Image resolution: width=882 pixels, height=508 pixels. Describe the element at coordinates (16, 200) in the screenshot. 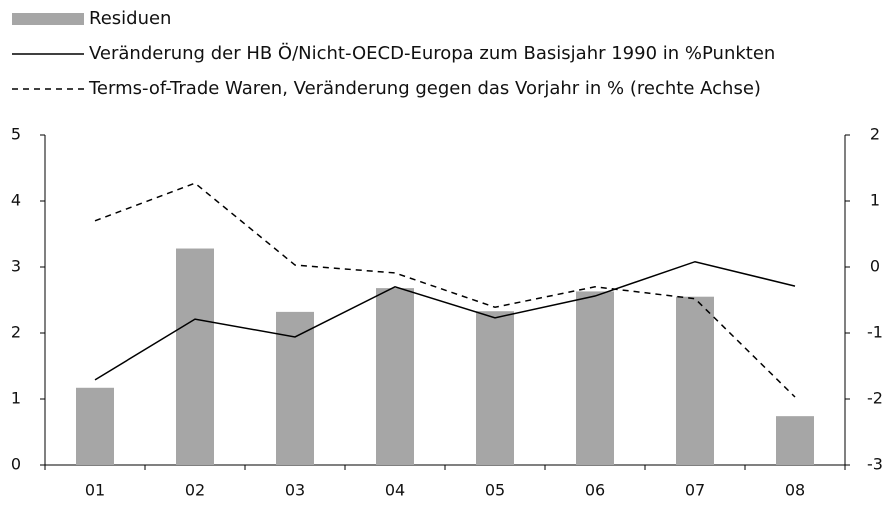

I see `y-tick-label: 4` at that location.